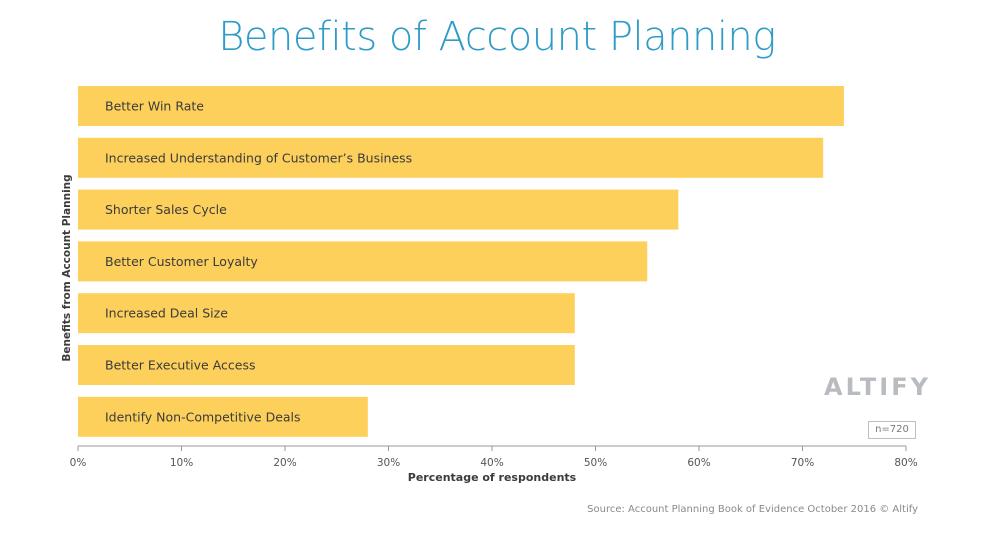 The height and width of the screenshot is (542, 994). I want to click on y-axis-label: Benefits from Account Planning, so click(67, 268).